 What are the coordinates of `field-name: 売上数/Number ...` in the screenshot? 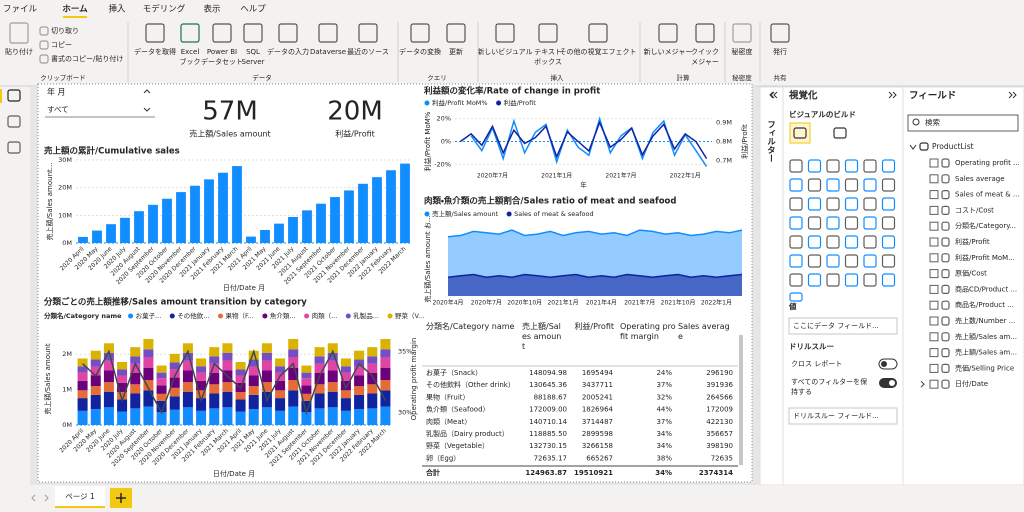 It's located at (985, 320).